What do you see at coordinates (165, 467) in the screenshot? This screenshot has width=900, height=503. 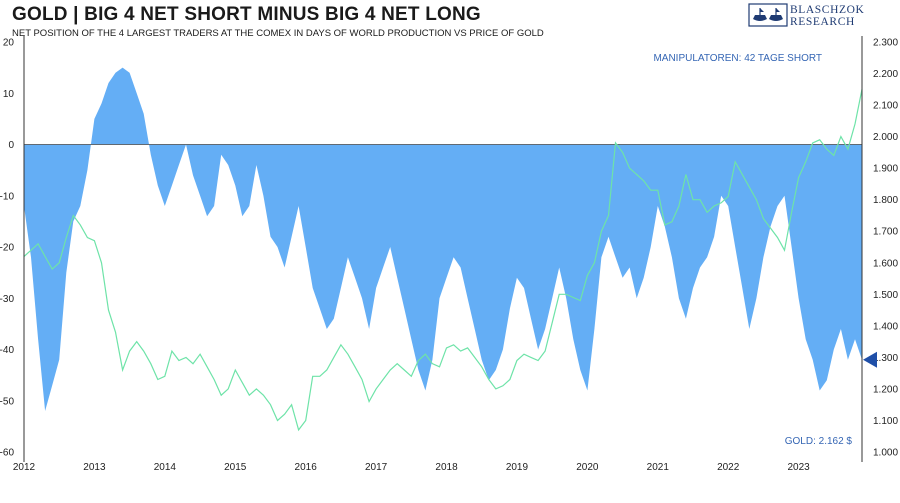 I see `x-tick-label: 2014` at bounding box center [165, 467].